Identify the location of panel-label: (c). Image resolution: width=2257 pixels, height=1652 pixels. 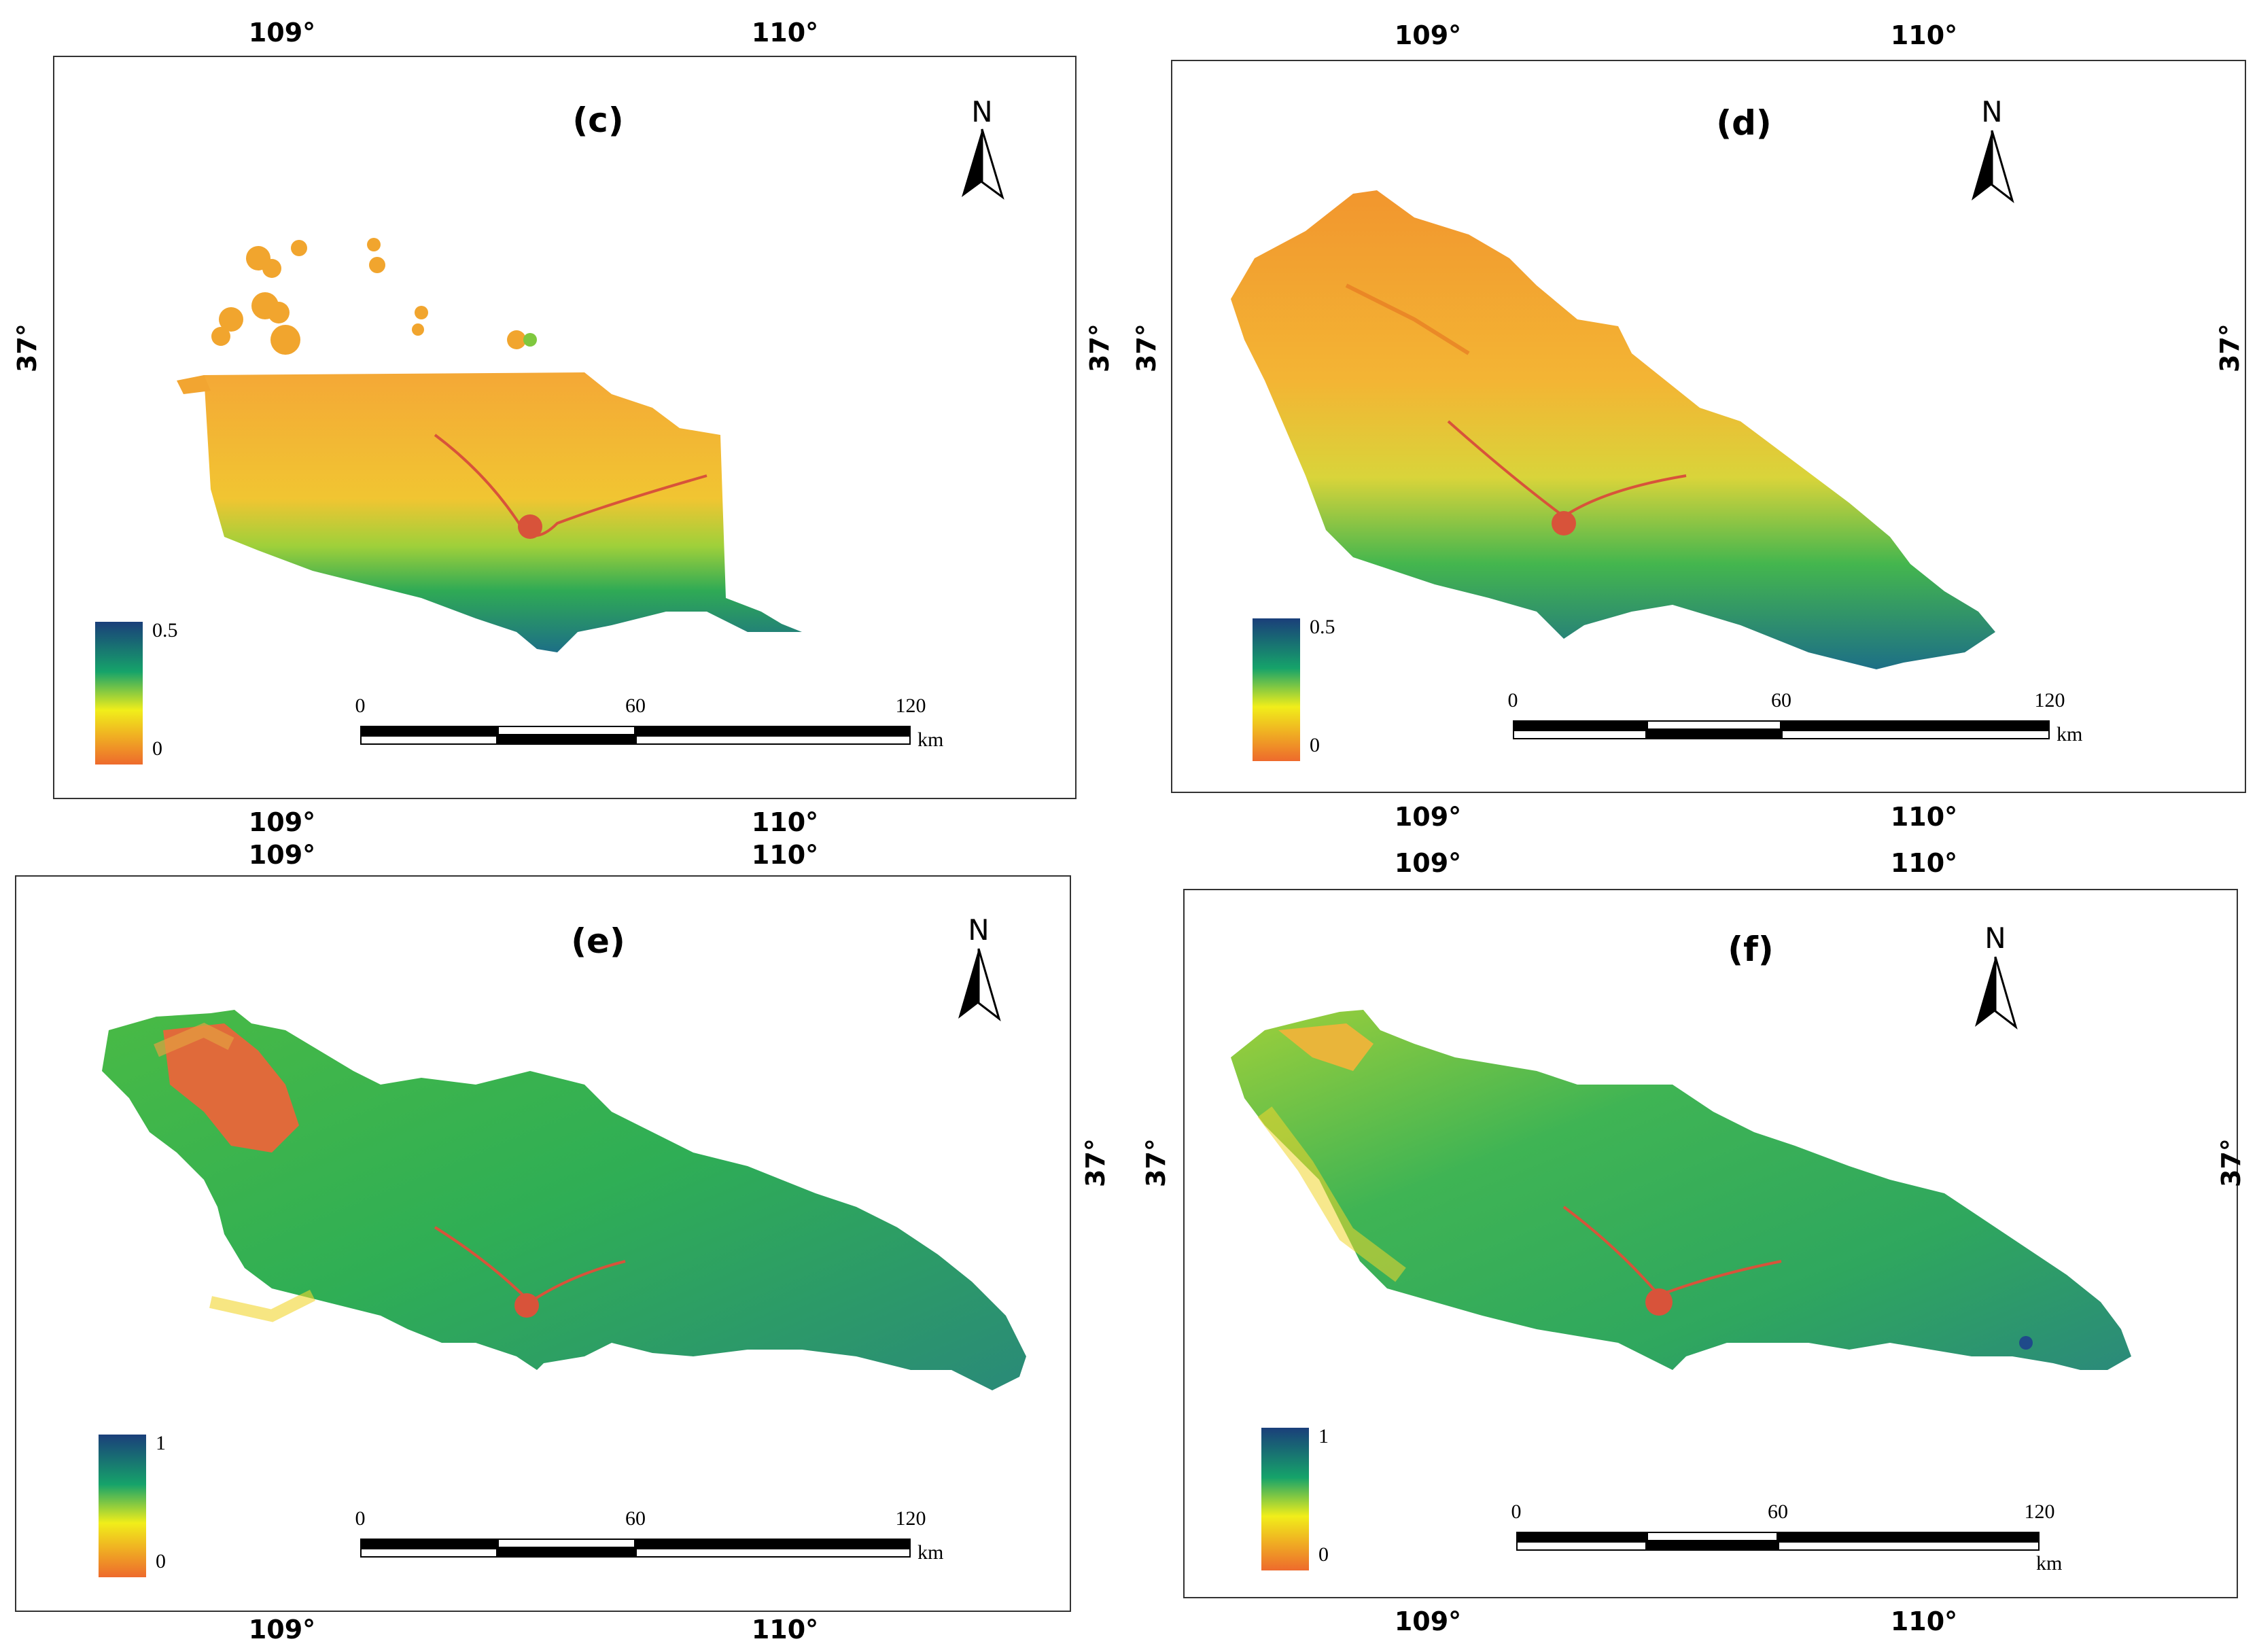
(598, 120).